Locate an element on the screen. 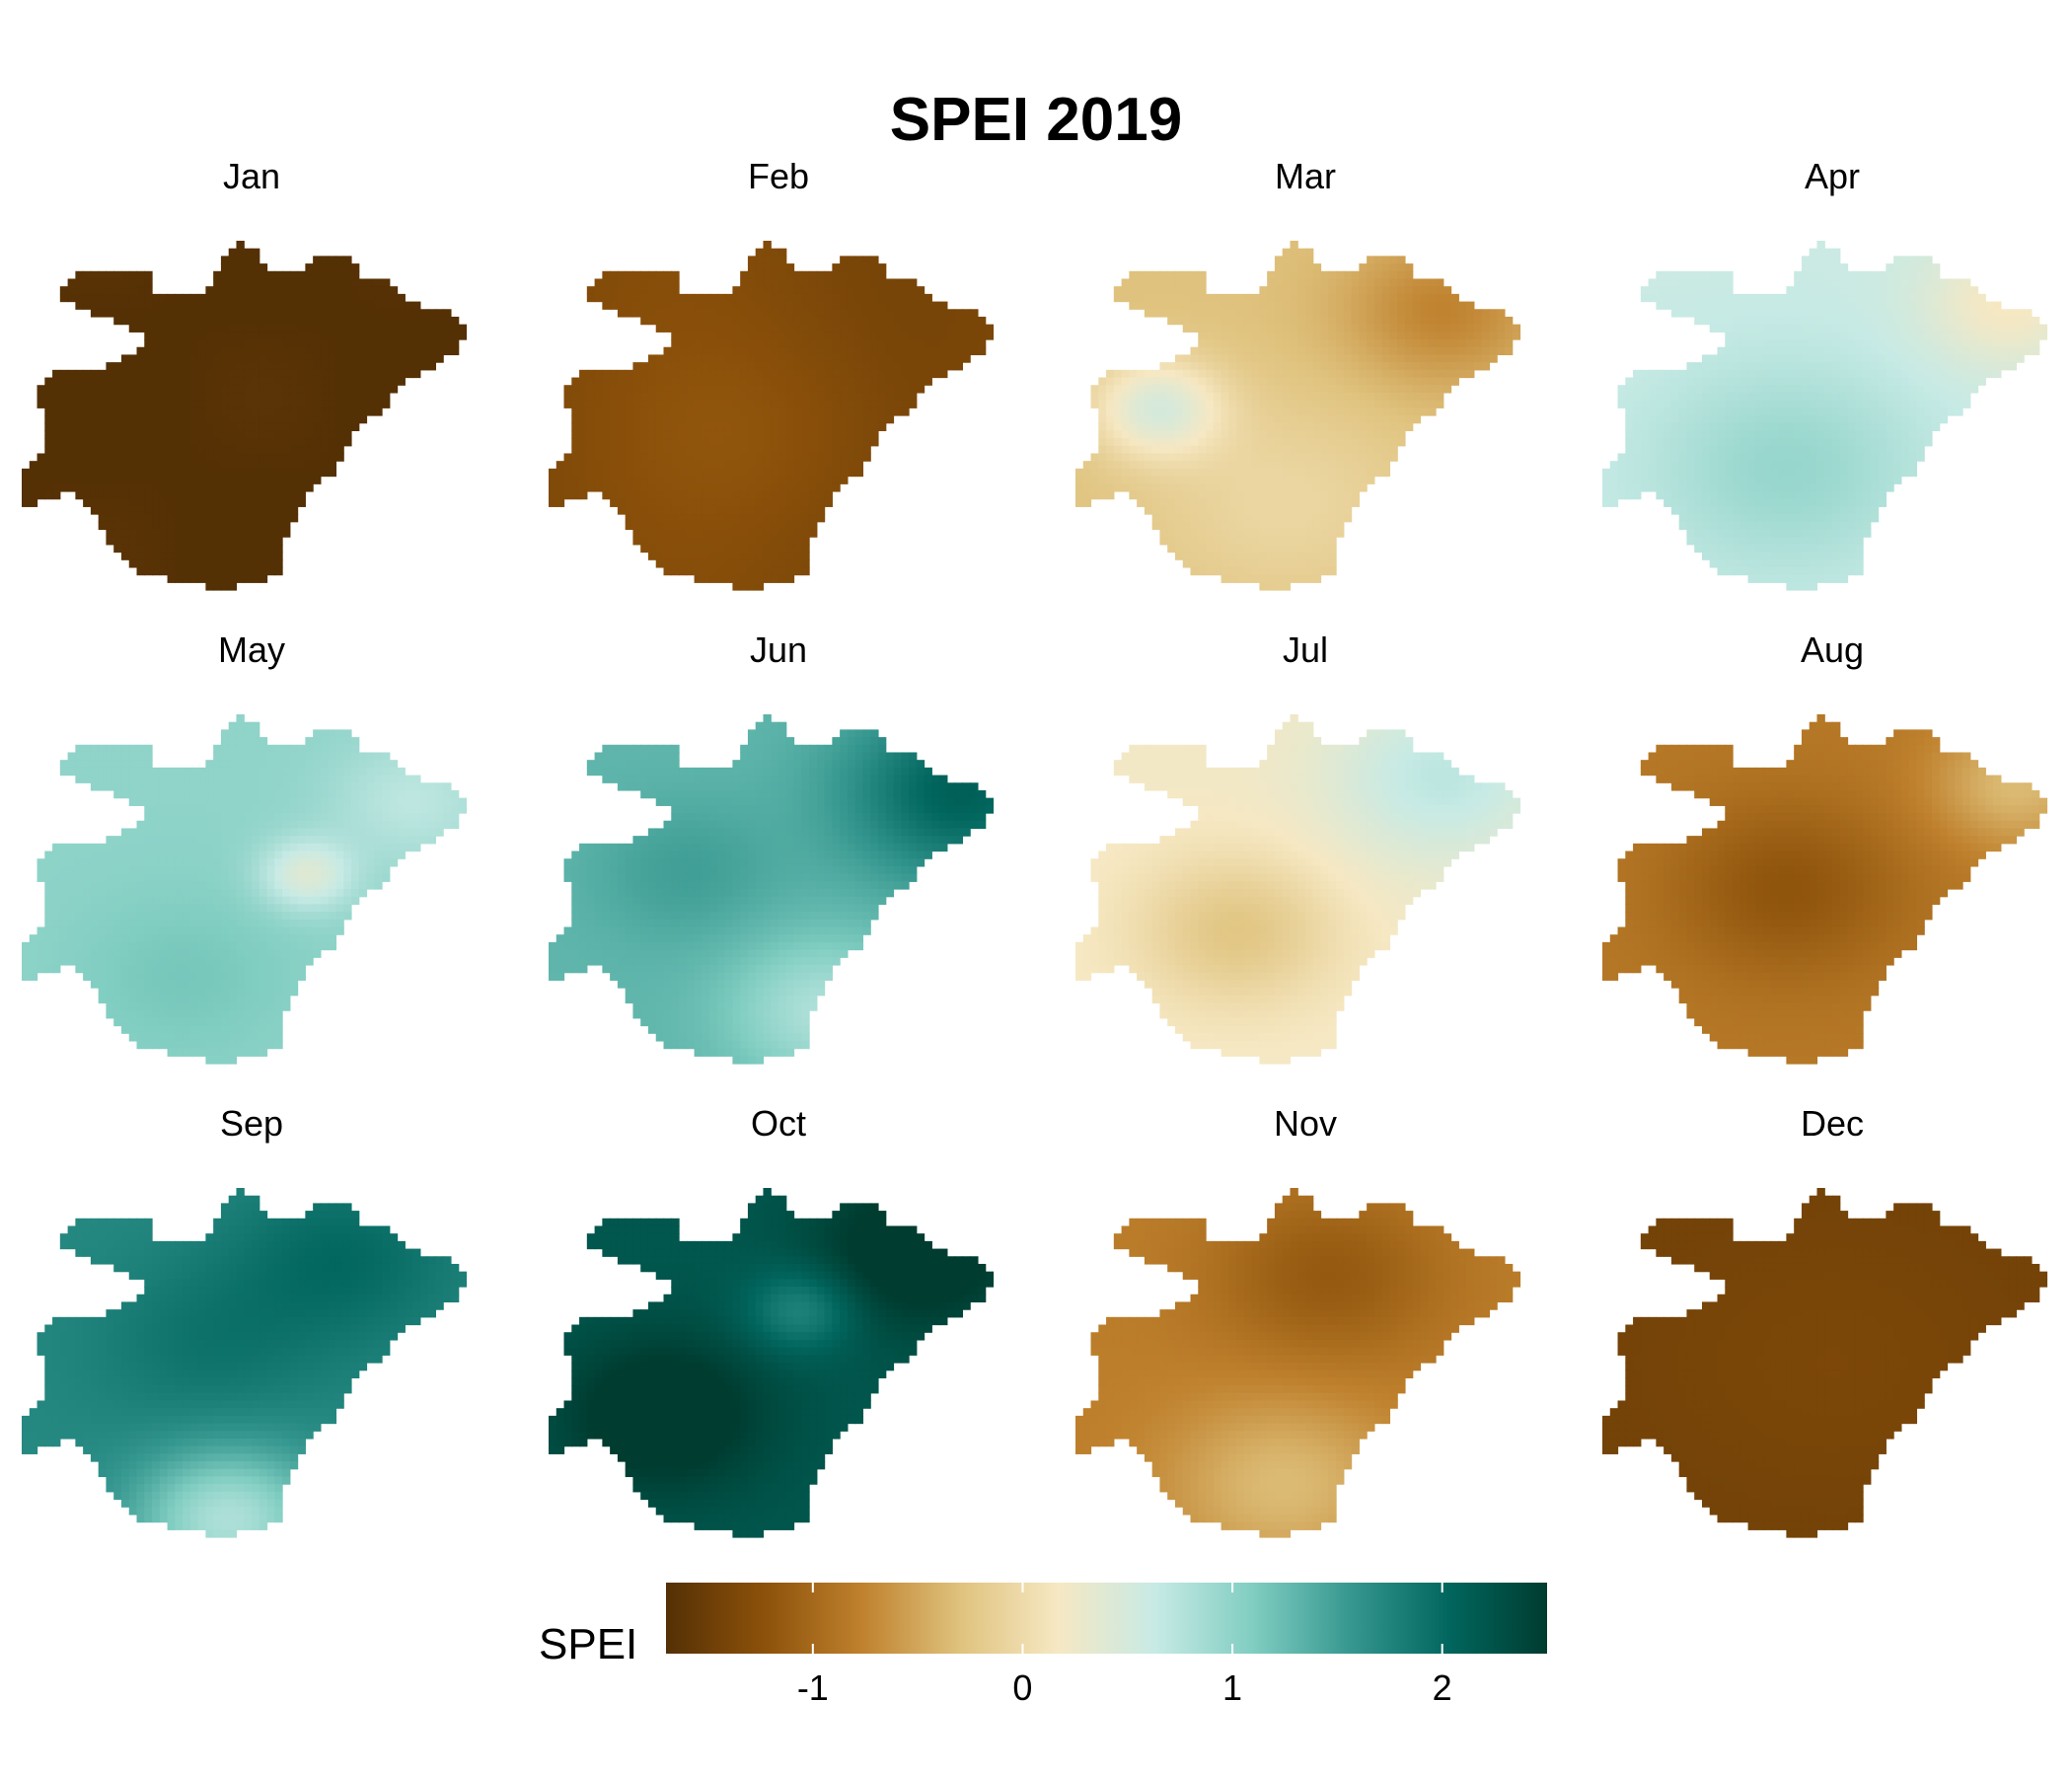  colorbar-tick-label: 0 is located at coordinates (1023, 1688).